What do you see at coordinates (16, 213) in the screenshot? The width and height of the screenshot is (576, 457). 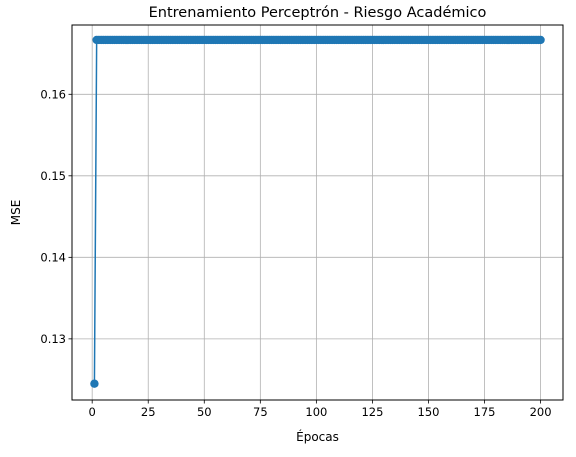 I see `y-axis-label: MSE` at bounding box center [16, 213].